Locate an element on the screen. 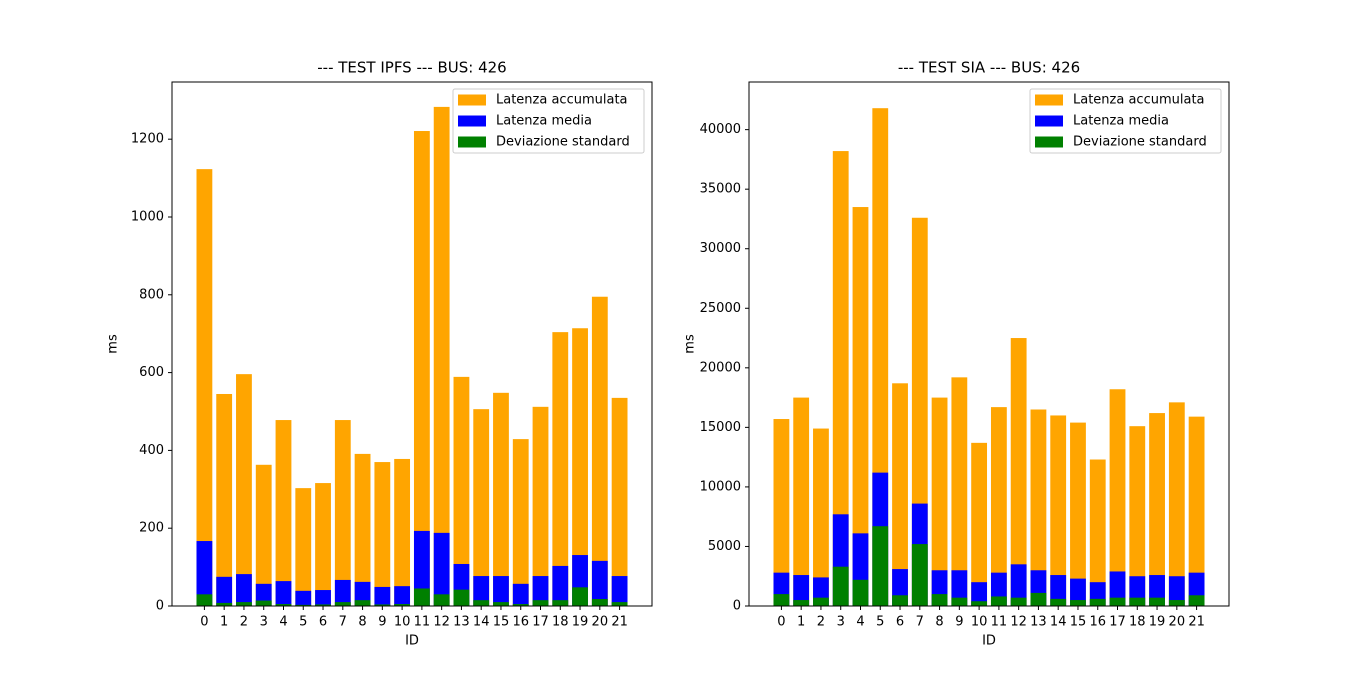  x-tick-label: 20 is located at coordinates (1177, 622).